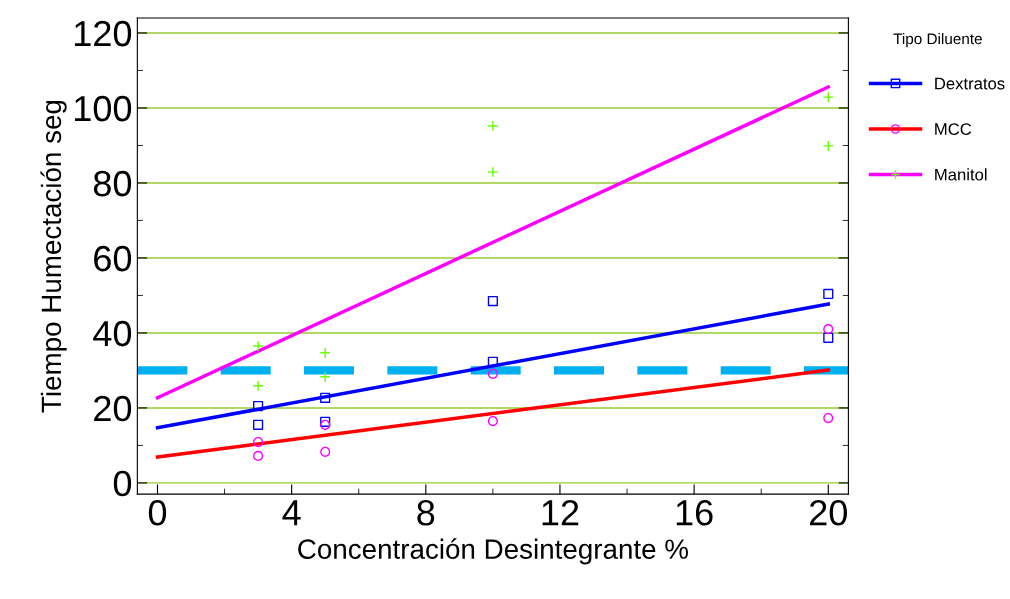  What do you see at coordinates (937, 40) in the screenshot?
I see `legend-title: Tipo Diluente` at bounding box center [937, 40].